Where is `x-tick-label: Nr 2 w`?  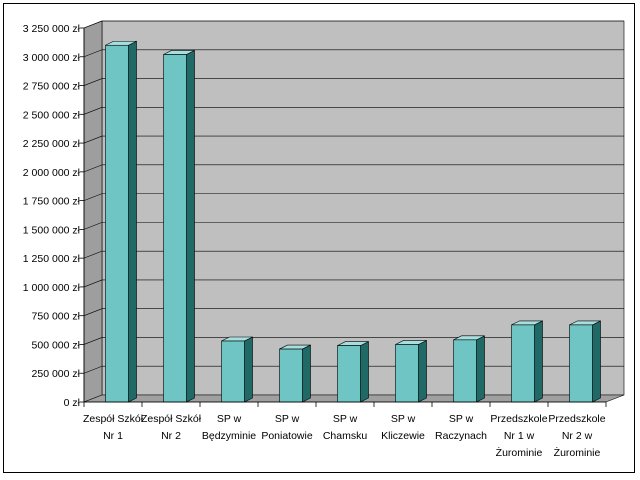
x-tick-label: Nr 2 w is located at coordinates (577, 436).